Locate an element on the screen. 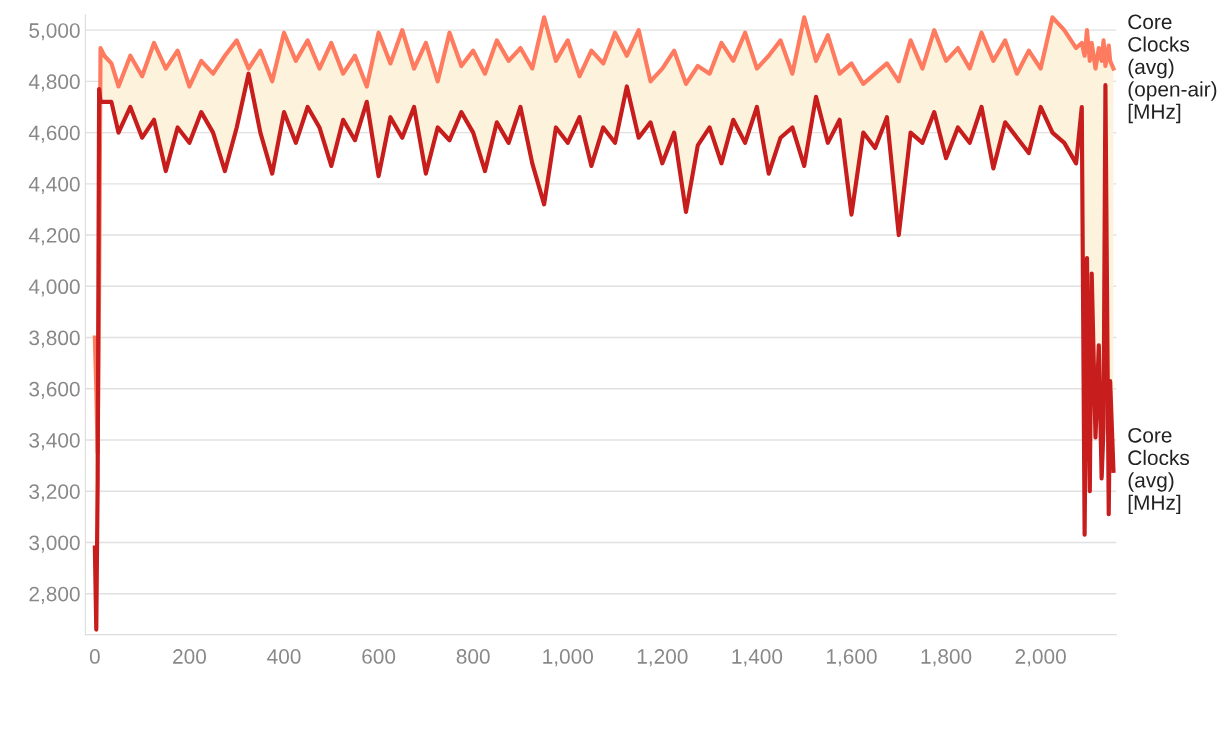 This screenshot has width=1220, height=738. y-tick-label: 5,000 is located at coordinates (54, 32).